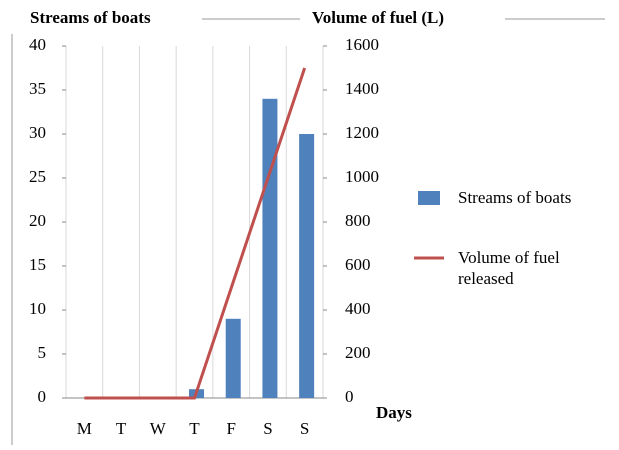  What do you see at coordinates (358, 264) in the screenshot?
I see `y2-tick-label: 600` at bounding box center [358, 264].